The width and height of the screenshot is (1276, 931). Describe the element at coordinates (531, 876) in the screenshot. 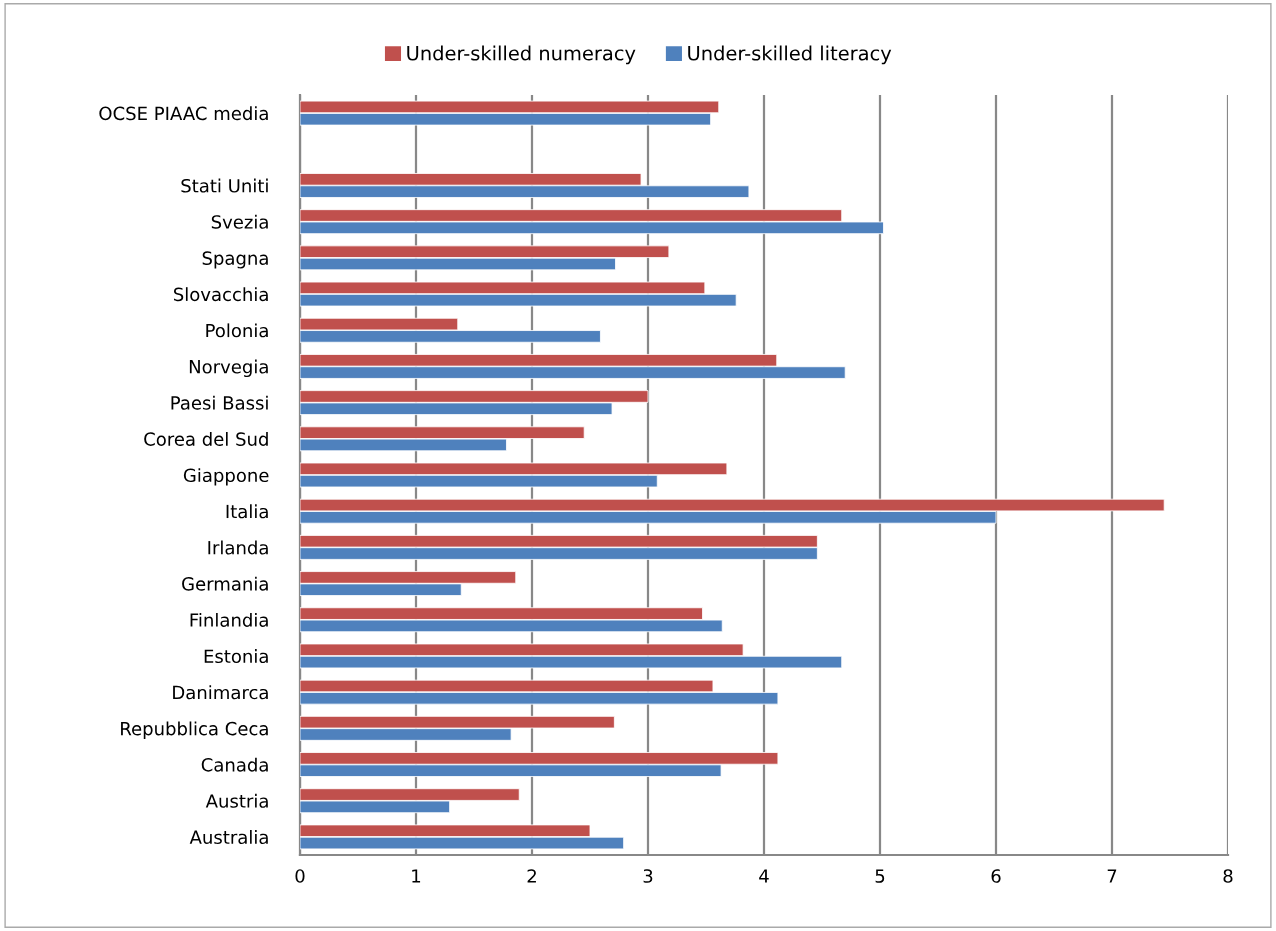

I see `x-tick-label: 2` at that location.